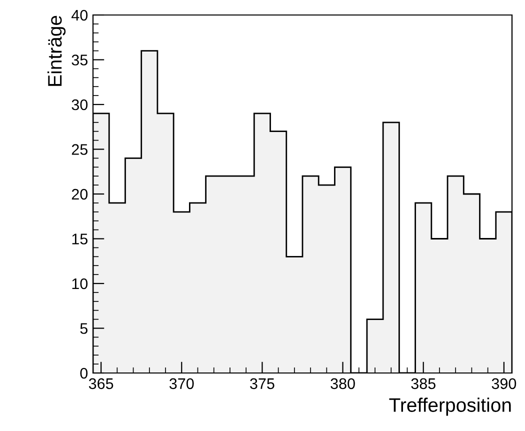 The height and width of the screenshot is (431, 525). What do you see at coordinates (80, 149) in the screenshot?
I see `y-tick-label: 25` at bounding box center [80, 149].